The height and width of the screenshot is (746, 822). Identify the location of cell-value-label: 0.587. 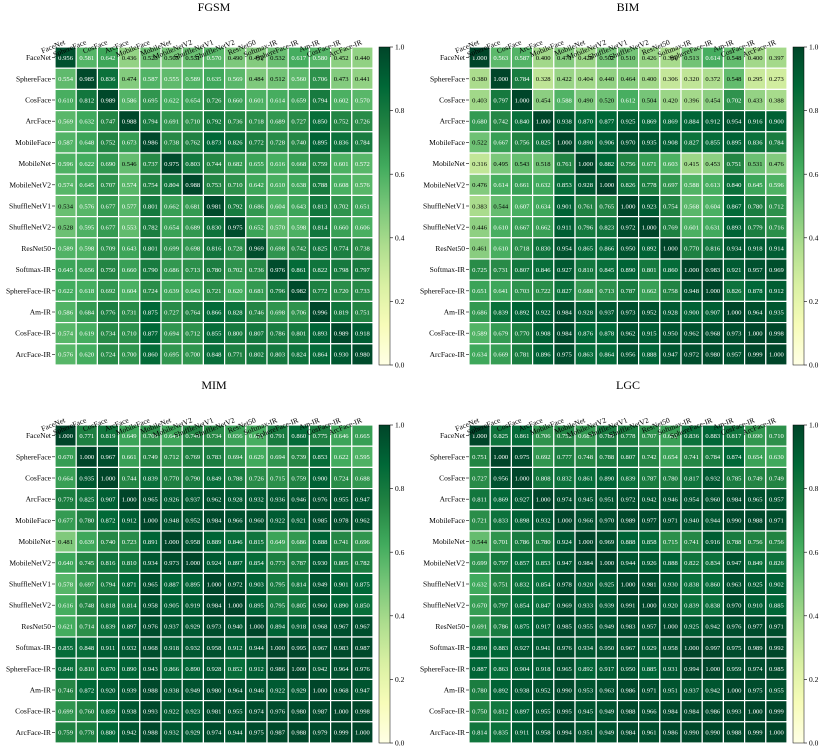
(151, 79).